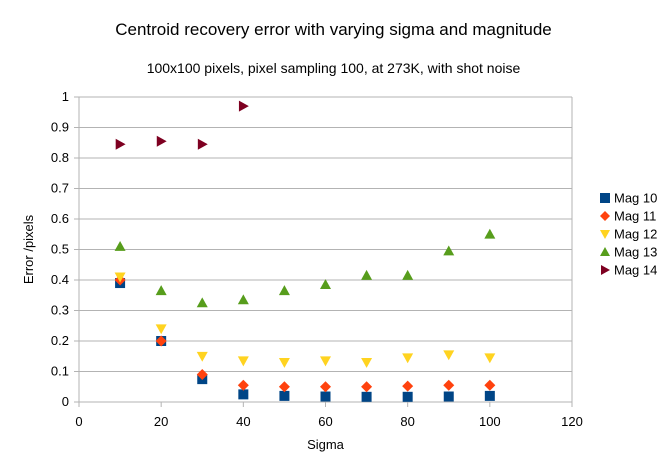  I want to click on legend: Mag 10 Mag 11 Mag 12 Mag 13 Mag 14, so click(628, 234).